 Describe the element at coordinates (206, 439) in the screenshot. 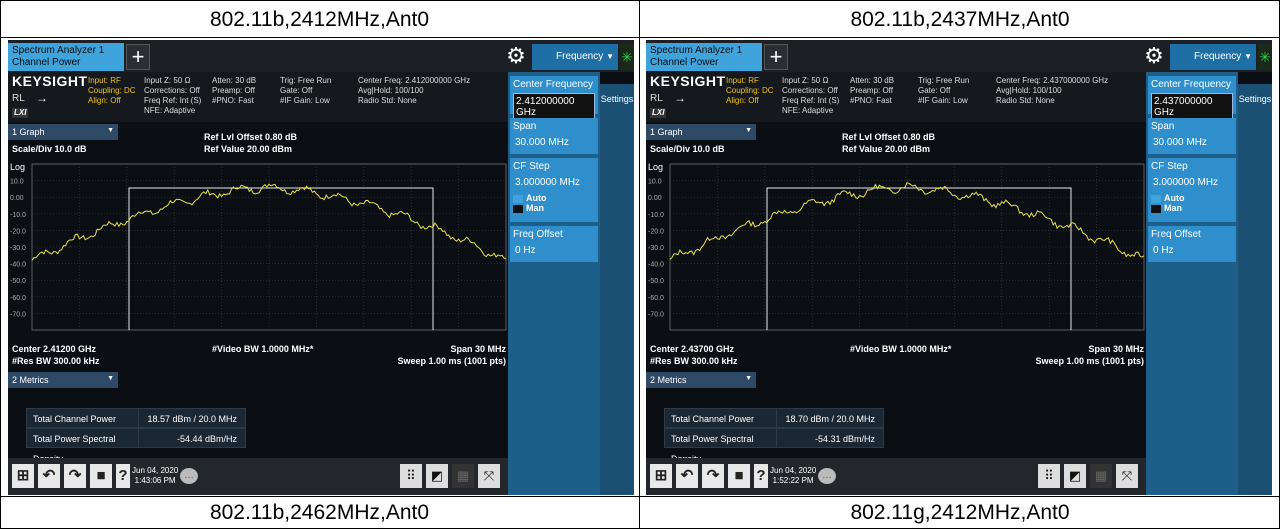

I see `metric-value: -54.44 dBm/Hz` at that location.